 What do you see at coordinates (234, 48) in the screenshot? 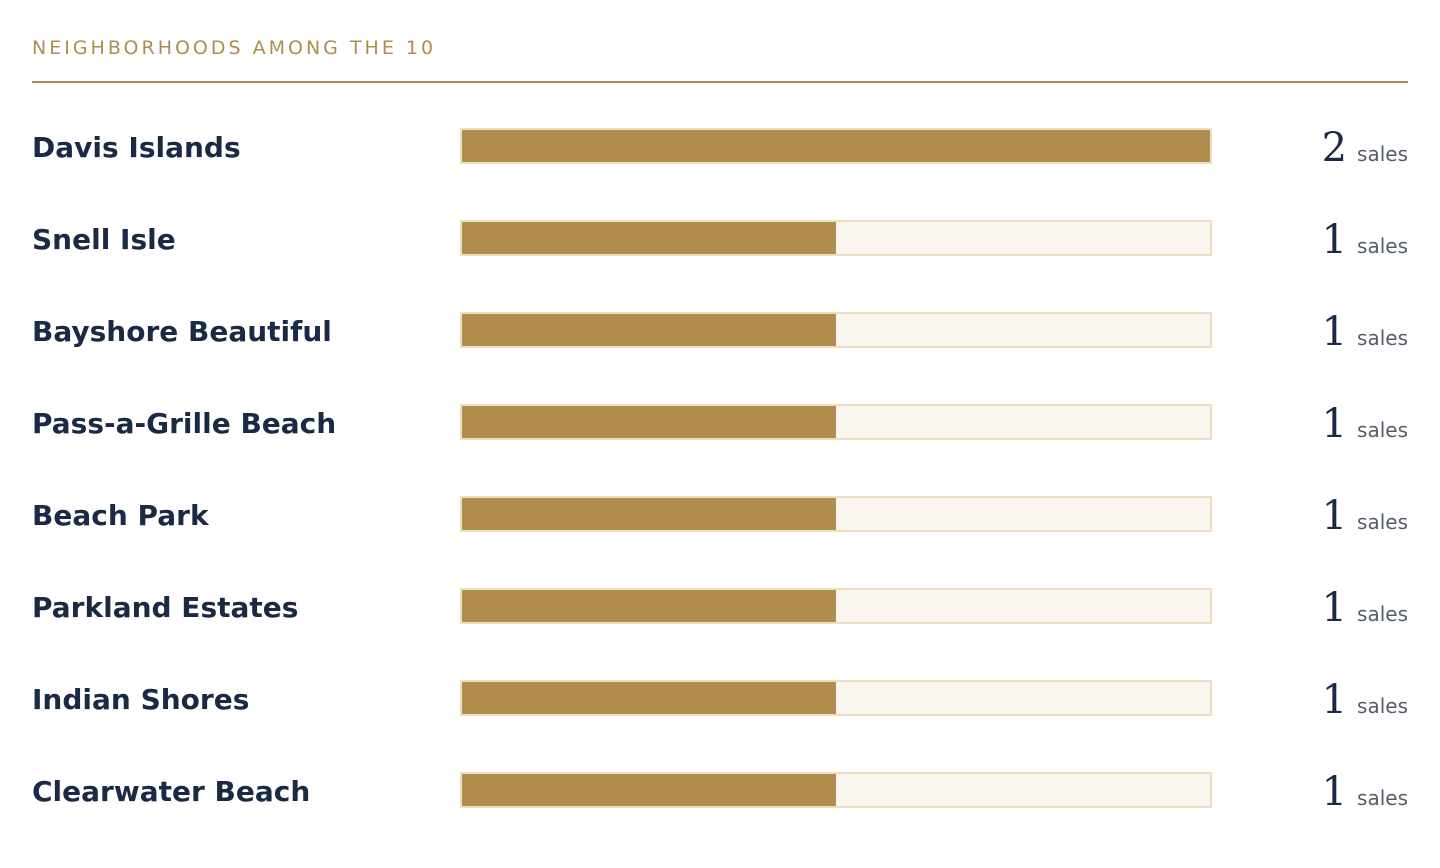
I see `section-title: NEIGHBORHOODS AMONG THE 10` at bounding box center [234, 48].